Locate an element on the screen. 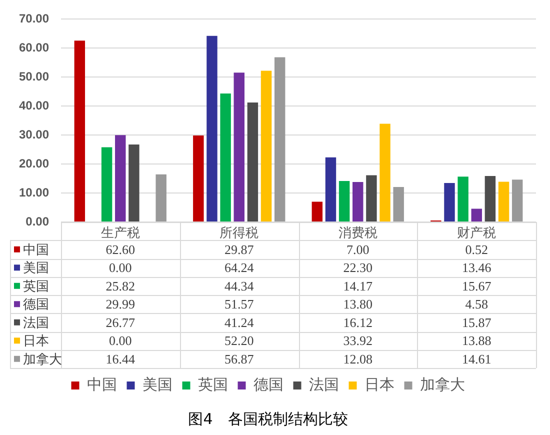 Image resolution: width=550 pixels, height=435 pixels. legend-label: 中国 is located at coordinates (36, 250).